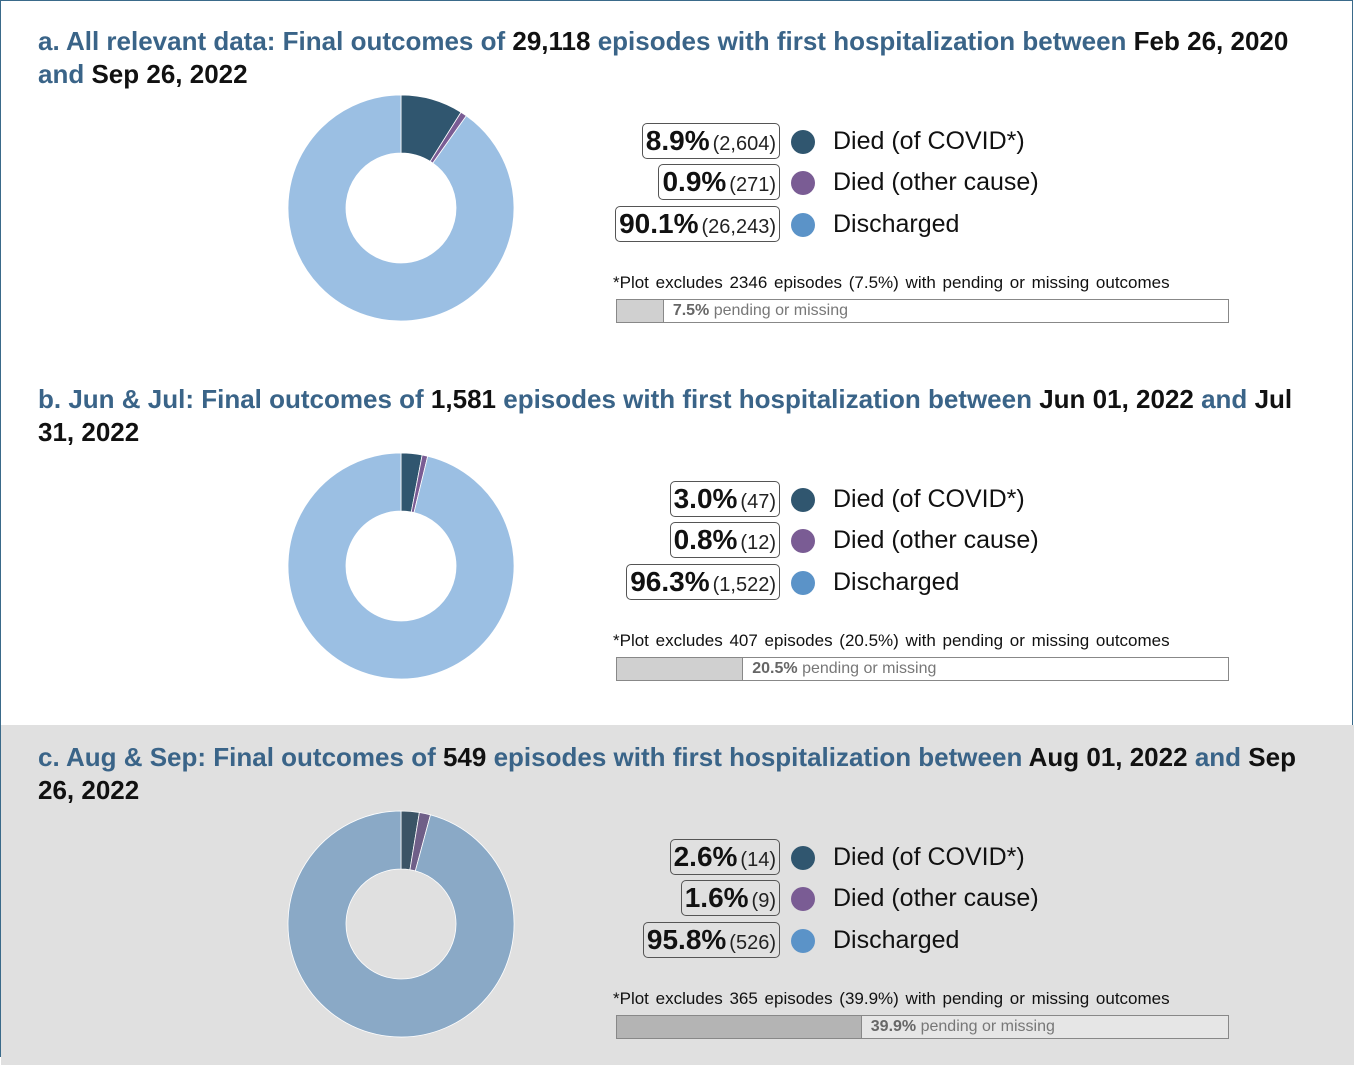  I want to click on percent-label: 0.8%, so click(705, 539).